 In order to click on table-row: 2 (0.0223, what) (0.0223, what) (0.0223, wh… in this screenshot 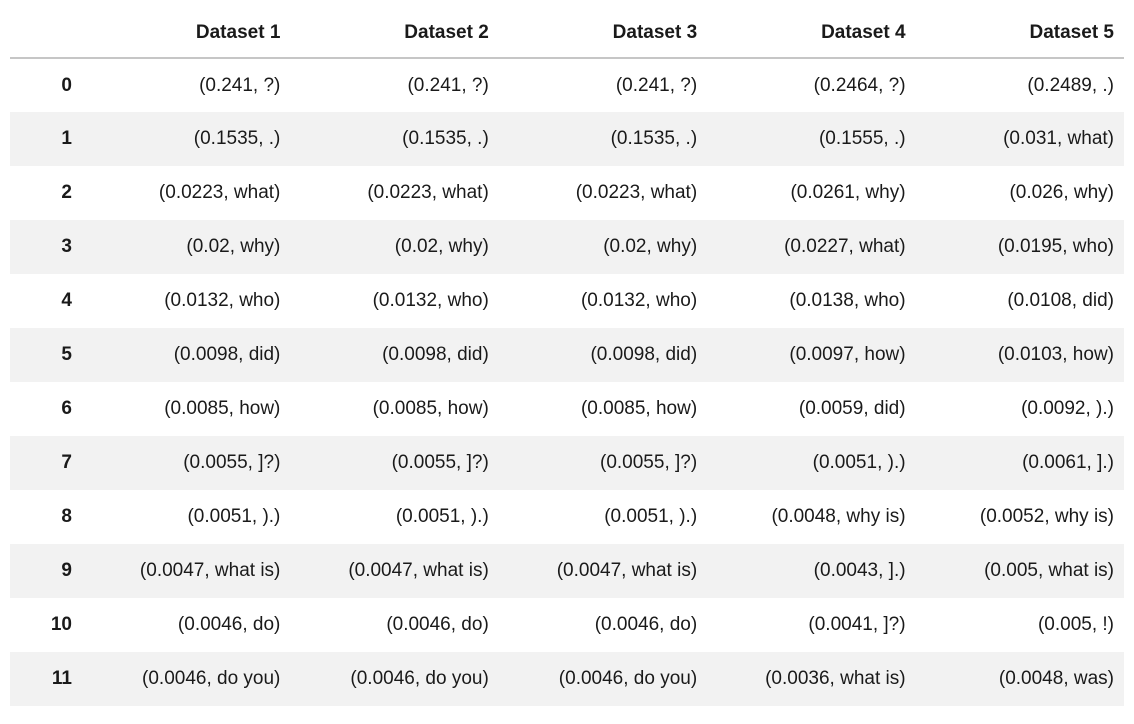, I will do `click(567, 193)`.